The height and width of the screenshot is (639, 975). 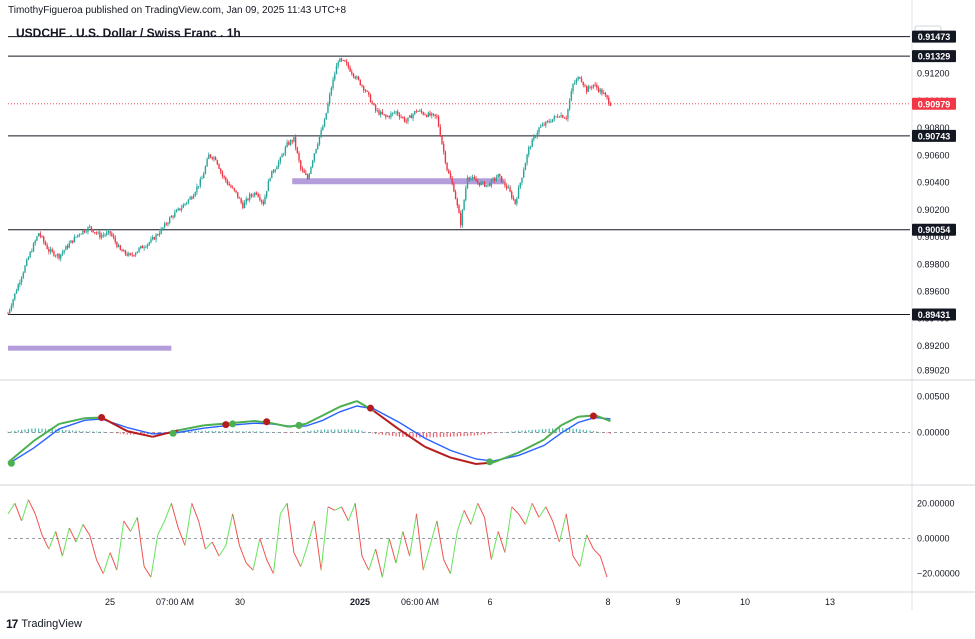 I want to click on x-tick-label: 9, so click(x=677, y=602).